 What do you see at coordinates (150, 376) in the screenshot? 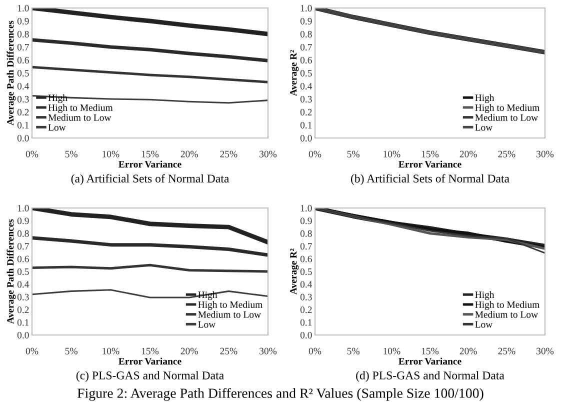
I see `text: (c) PLS-GAS and Normal Data` at bounding box center [150, 376].